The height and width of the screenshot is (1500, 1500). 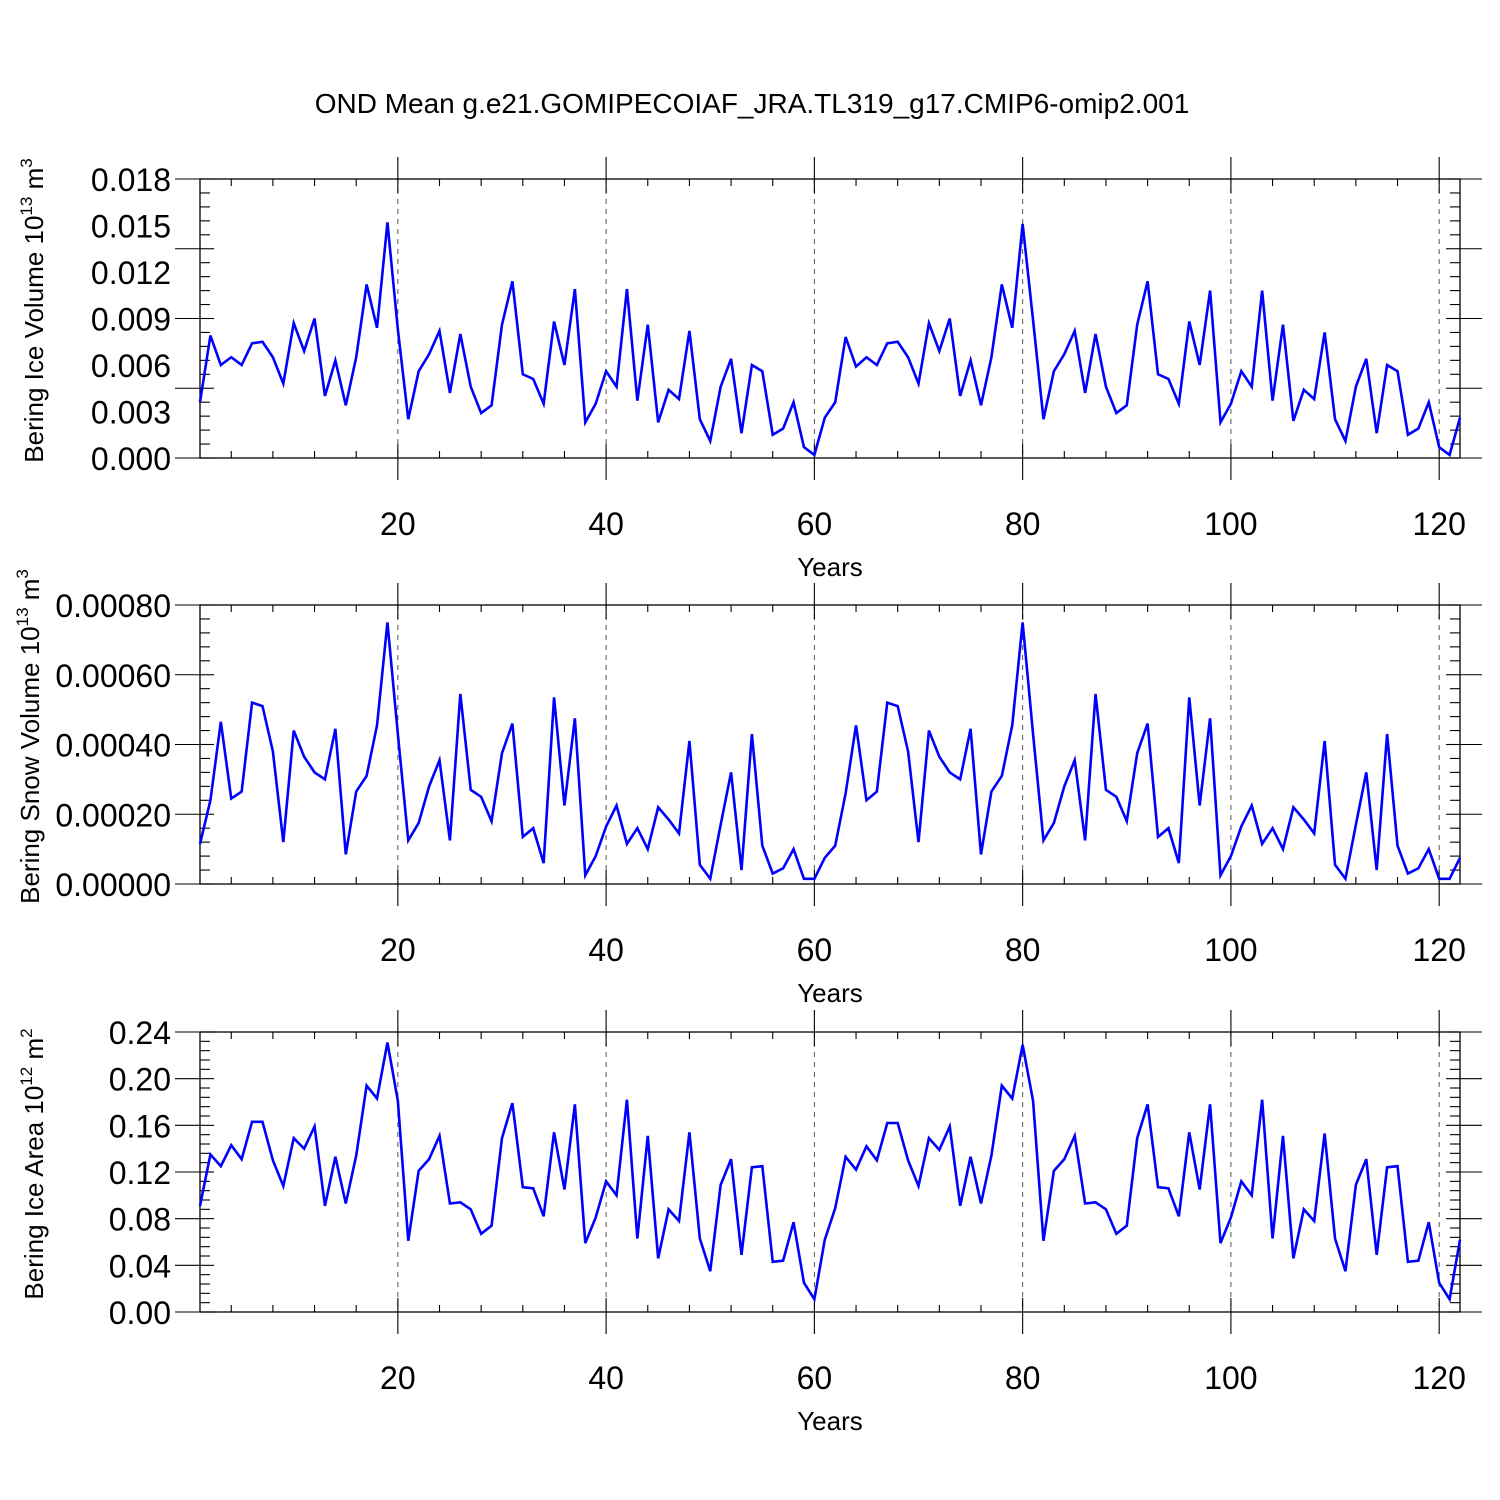 What do you see at coordinates (131, 320) in the screenshot?
I see `y-tick-label: 0.009` at bounding box center [131, 320].